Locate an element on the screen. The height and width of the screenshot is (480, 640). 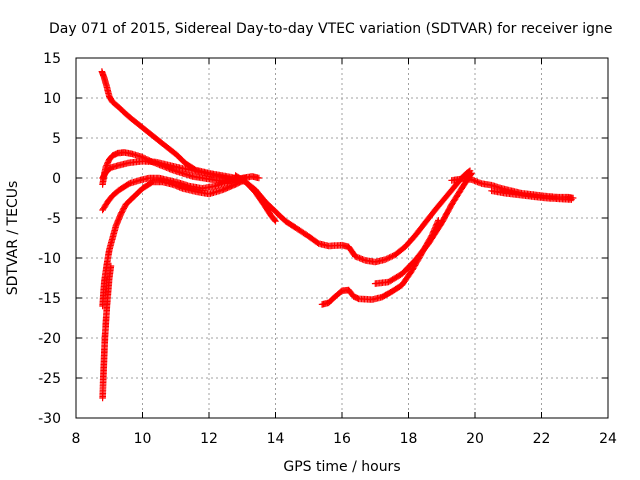
x-tick-labels: 8 10 12 14 16 18 20 22 24 is located at coordinates (344, 439).